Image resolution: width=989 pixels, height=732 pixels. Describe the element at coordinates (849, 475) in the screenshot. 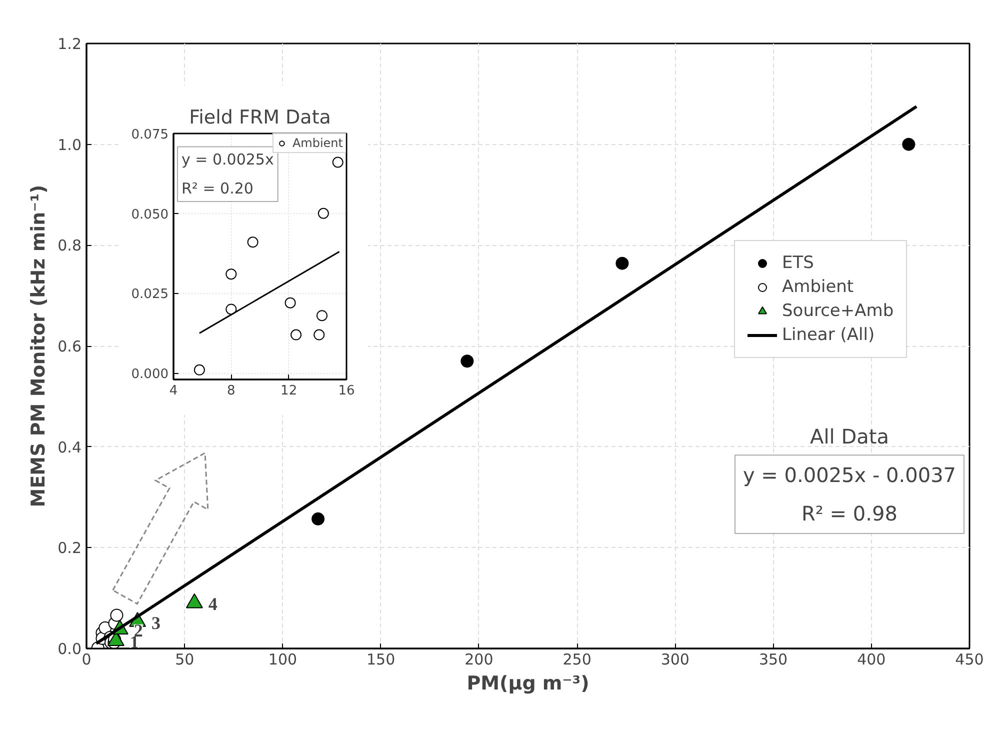

I see `annotation: y = 0.0025x - 0.0037` at that location.